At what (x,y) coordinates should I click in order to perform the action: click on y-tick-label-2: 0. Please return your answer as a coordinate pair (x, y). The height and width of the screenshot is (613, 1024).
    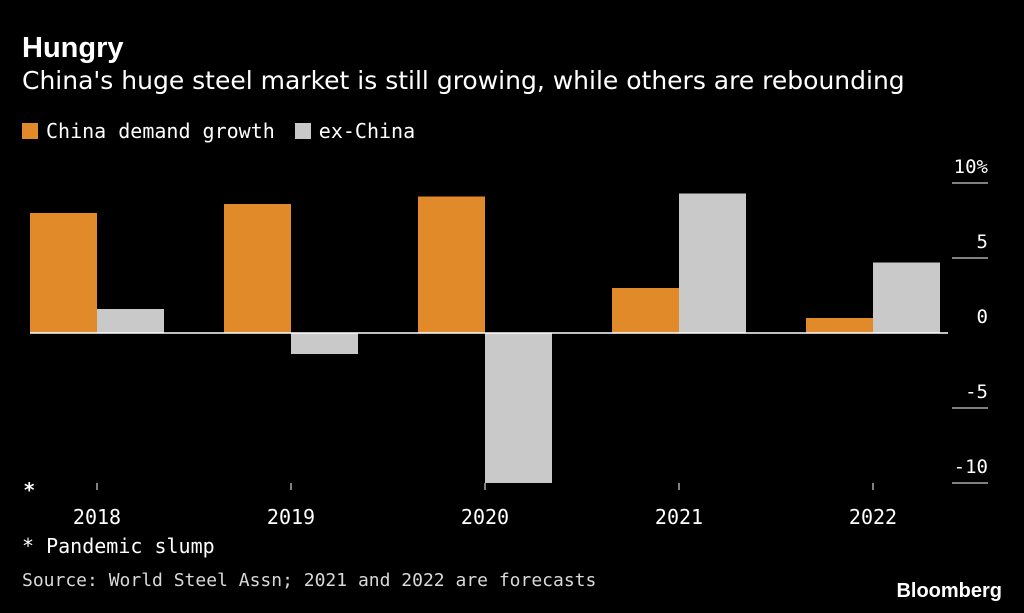
    Looking at the image, I should click on (982, 317).